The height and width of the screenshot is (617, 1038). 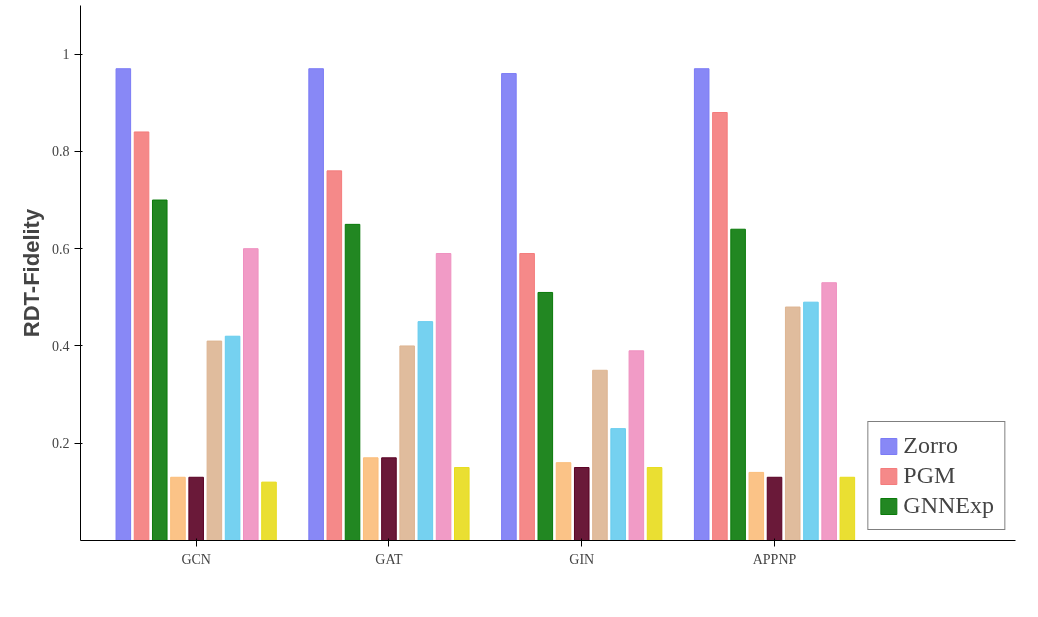 I want to click on y-axis-title: RDT-Fidelity, so click(x=31, y=273).